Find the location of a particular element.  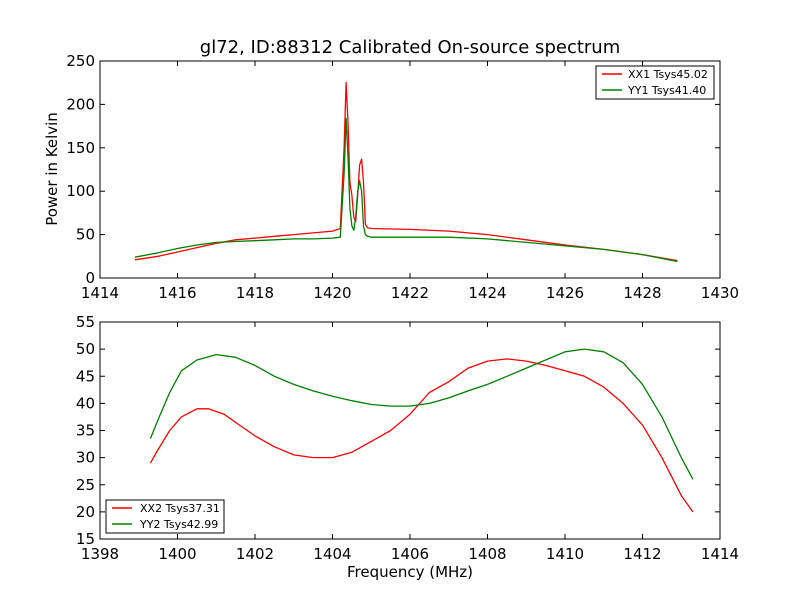

bottom-xtick-label: 1408 is located at coordinates (487, 554).